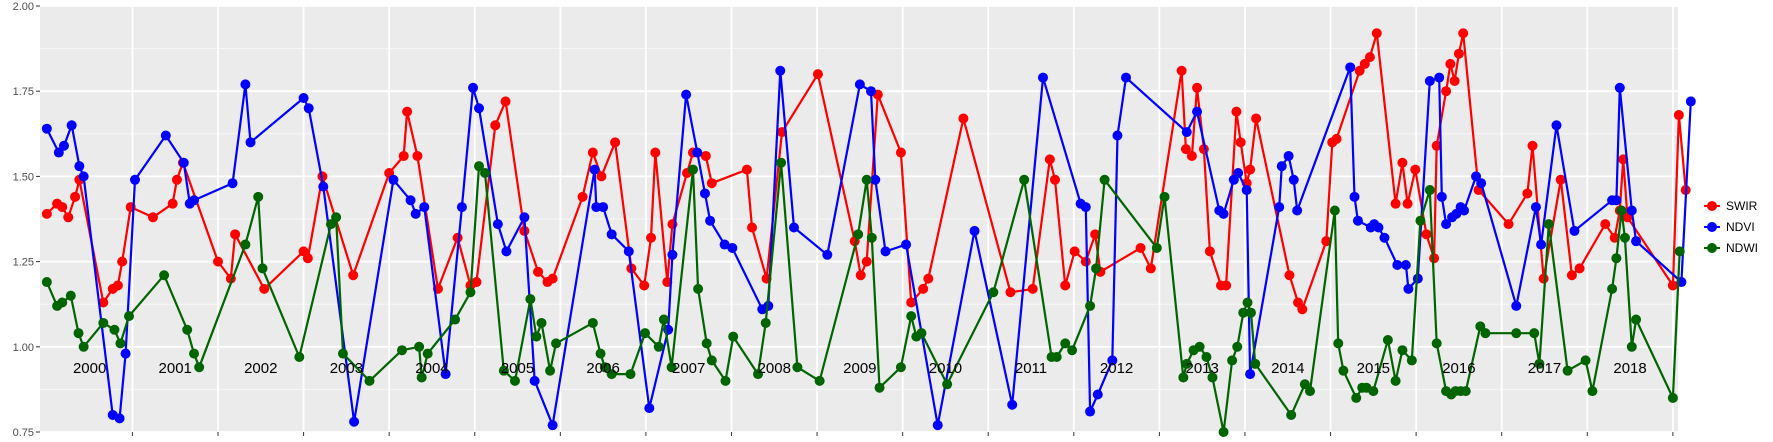 This screenshot has width=1773, height=442. Describe the element at coordinates (945, 368) in the screenshot. I see `year-label: 2010` at that location.